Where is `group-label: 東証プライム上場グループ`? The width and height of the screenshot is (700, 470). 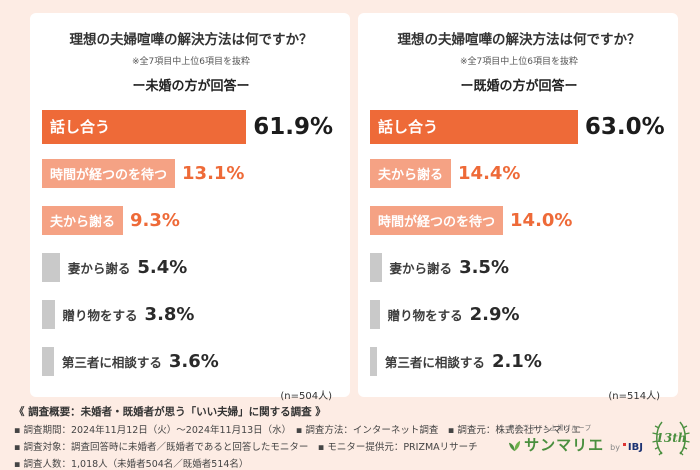
group-label: 東証プライム上場グループ is located at coordinates (550, 427).